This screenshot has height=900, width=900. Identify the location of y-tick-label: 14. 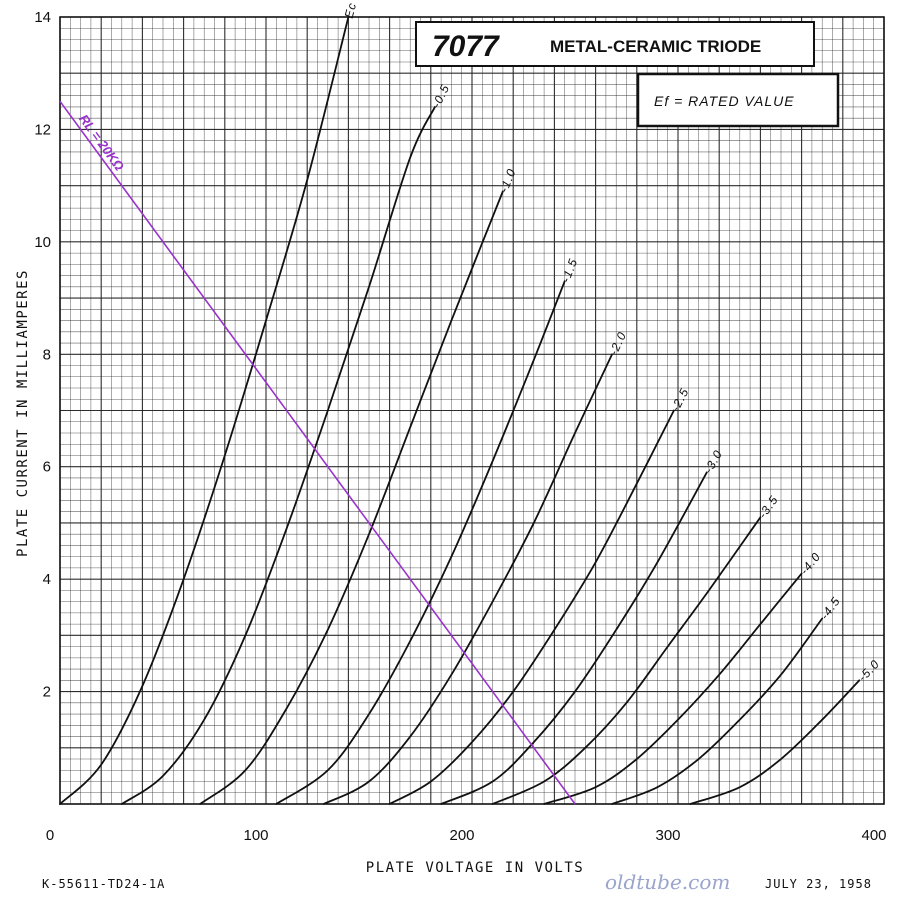
(42, 17).